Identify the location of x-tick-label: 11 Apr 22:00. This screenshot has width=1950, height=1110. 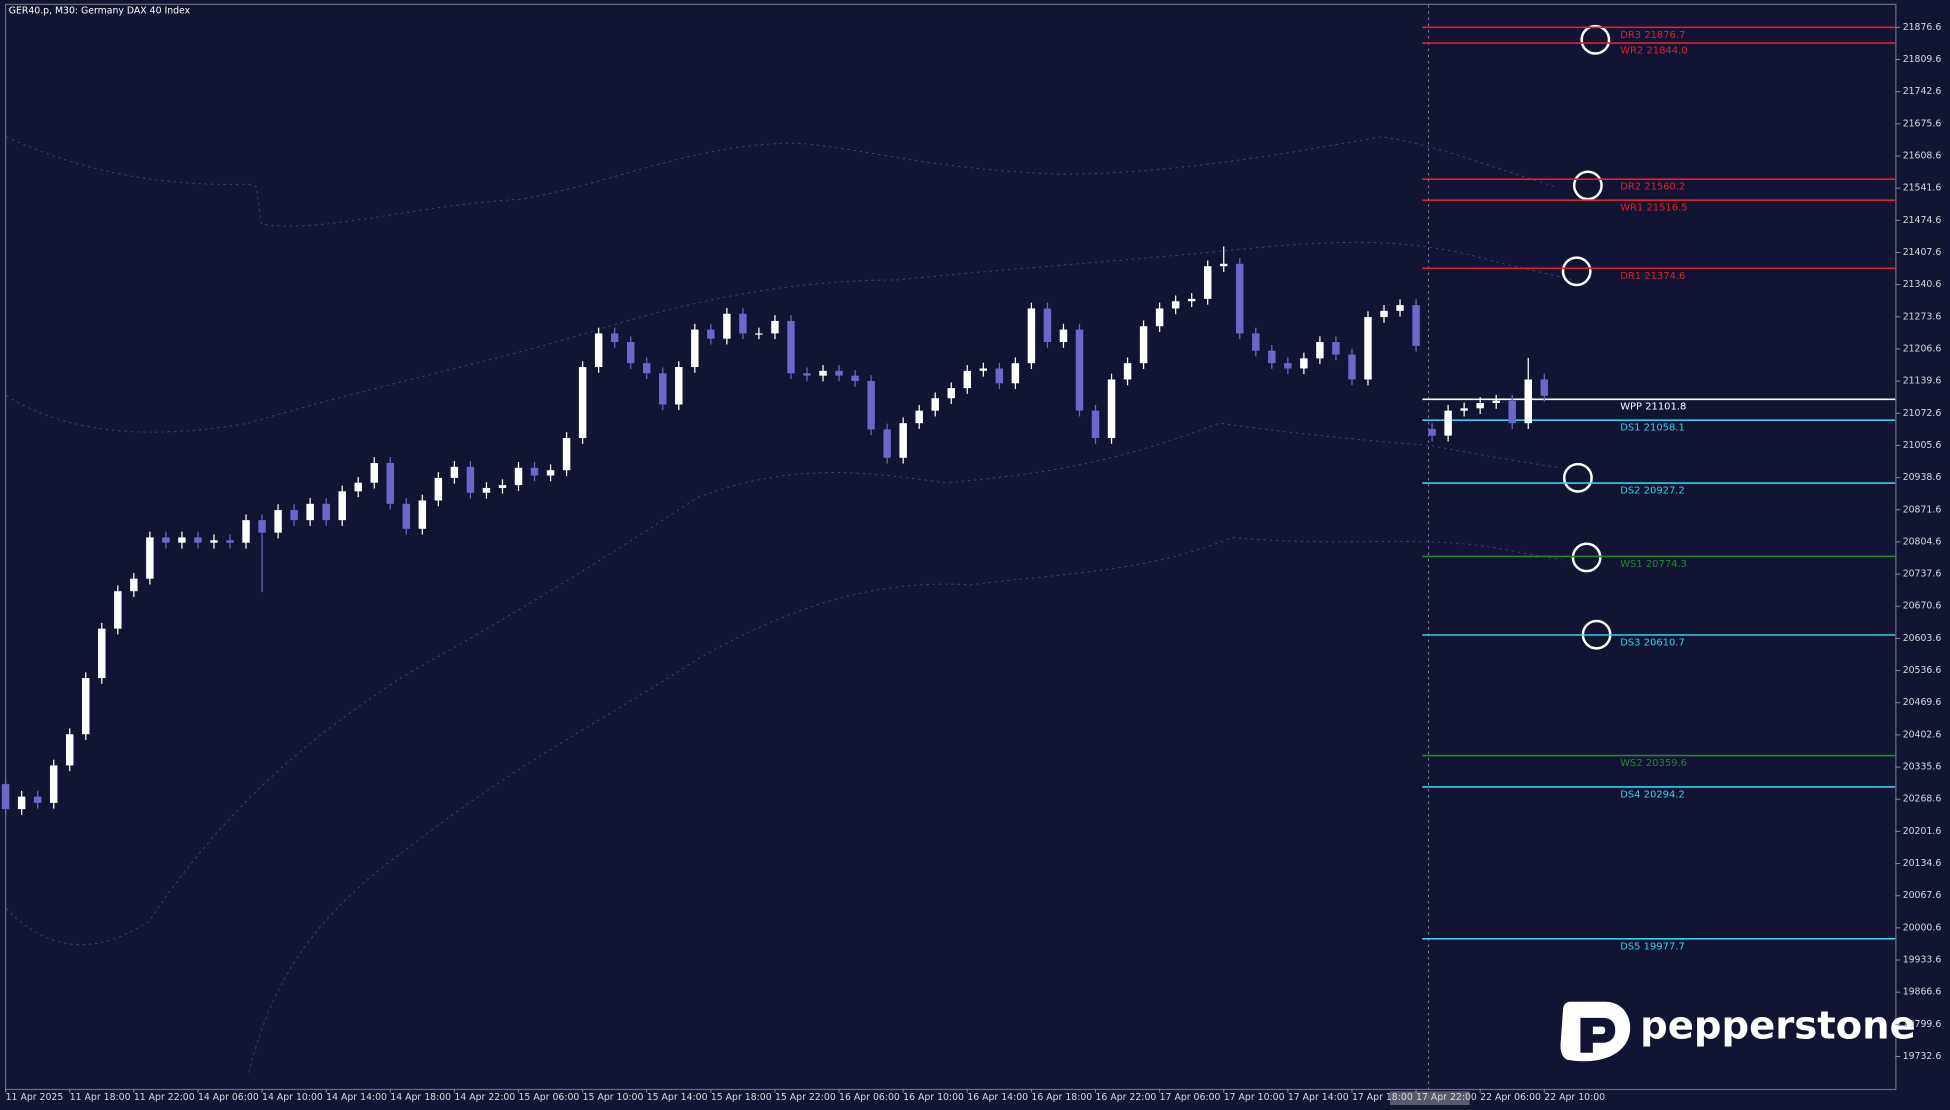
(164, 1097).